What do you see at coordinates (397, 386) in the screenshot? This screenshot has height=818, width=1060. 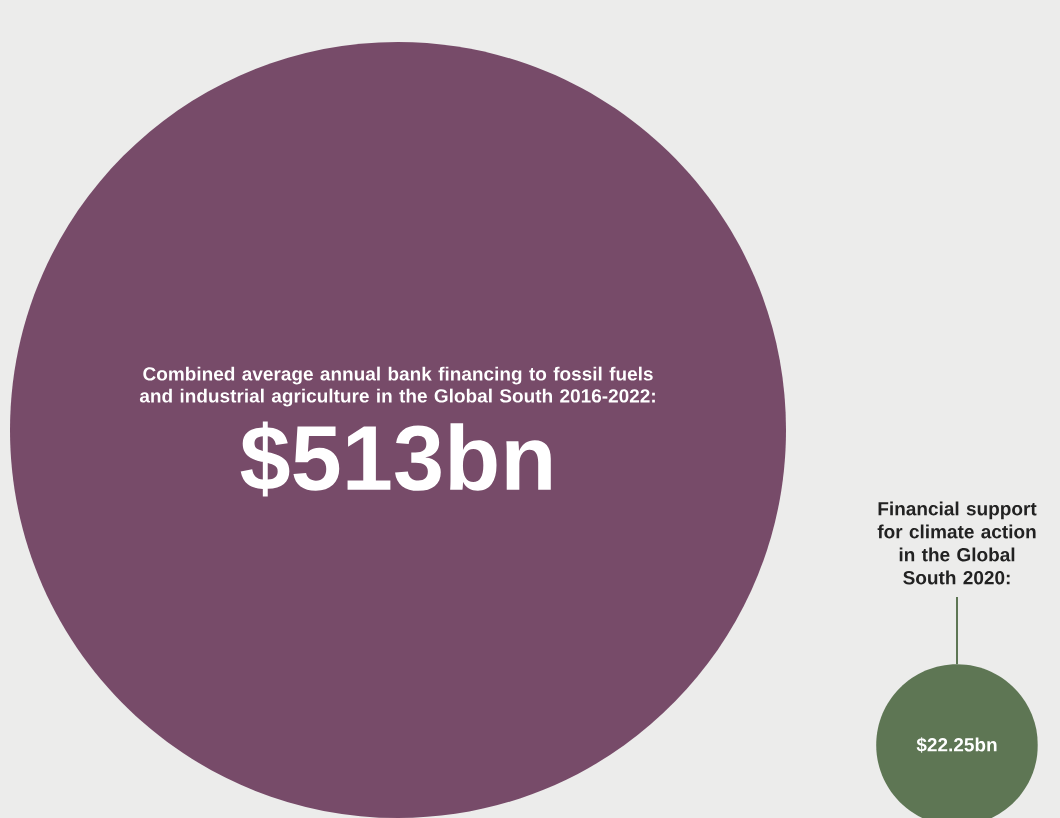 I see `text: Combined average annual bank financing to fossil fuels and industrial agriculture in the Global South 2016-2022:` at bounding box center [397, 386].